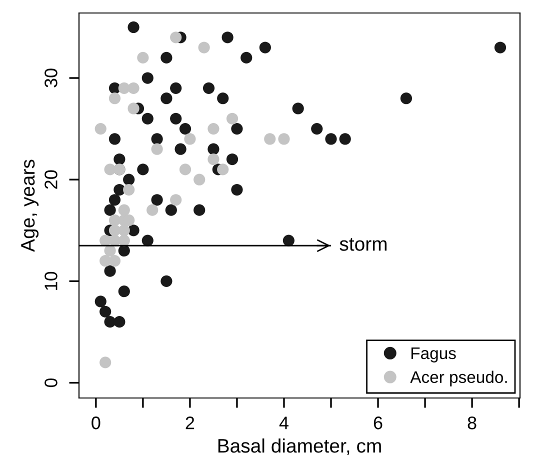 This screenshot has height=465, width=535. I want to click on x-tick-label: 4, so click(283, 423).